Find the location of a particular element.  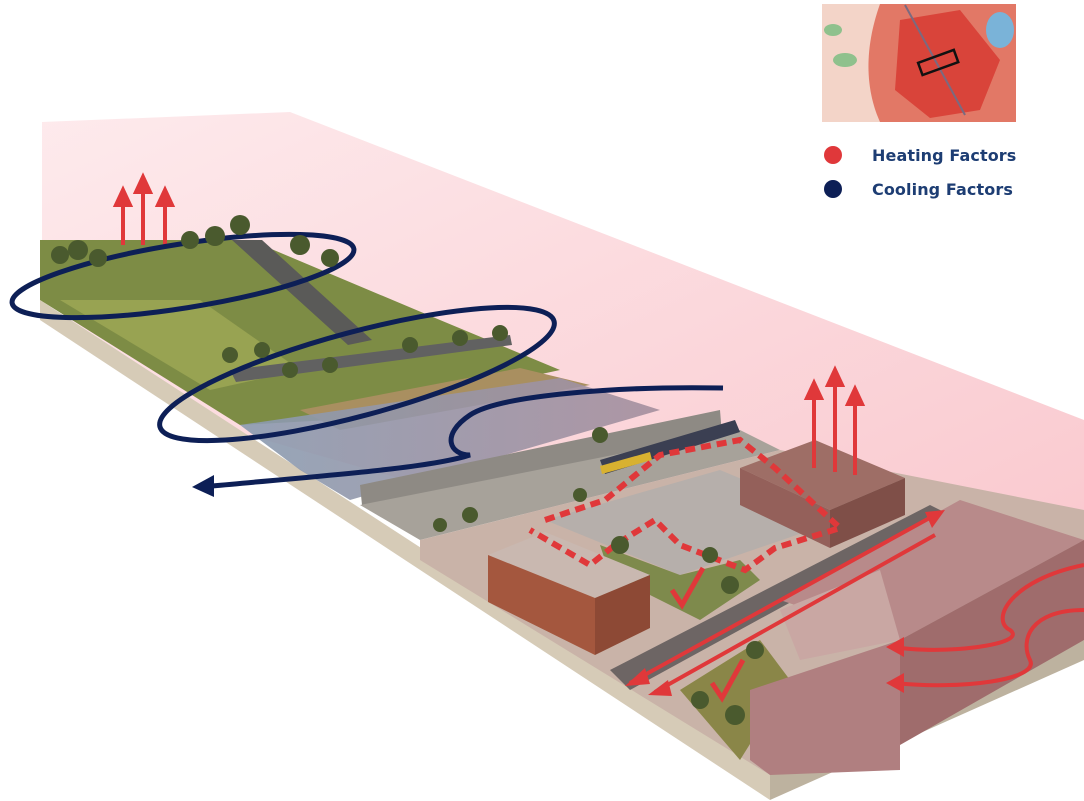

legend-item-cooling: Cooling Factors is located at coordinates (933, 189).